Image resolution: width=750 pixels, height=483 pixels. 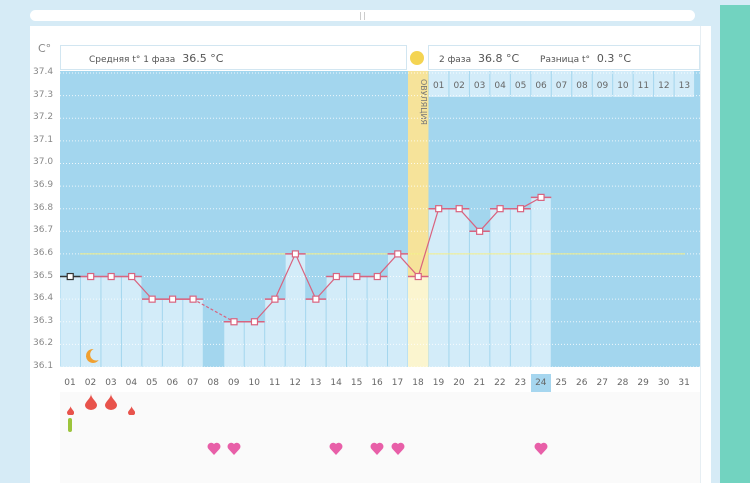 I want to click on day-label-04: 04, so click(x=131, y=383).